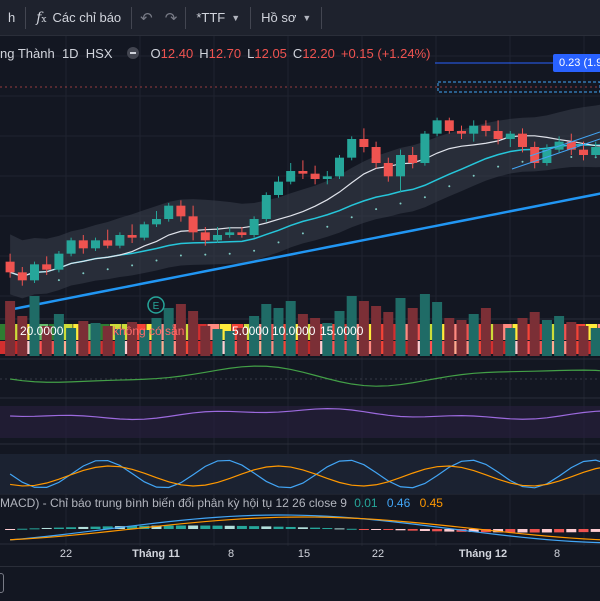 This screenshot has height=601, width=600. What do you see at coordinates (300, 422) in the screenshot?
I see `rsi-band` at bounding box center [300, 422].